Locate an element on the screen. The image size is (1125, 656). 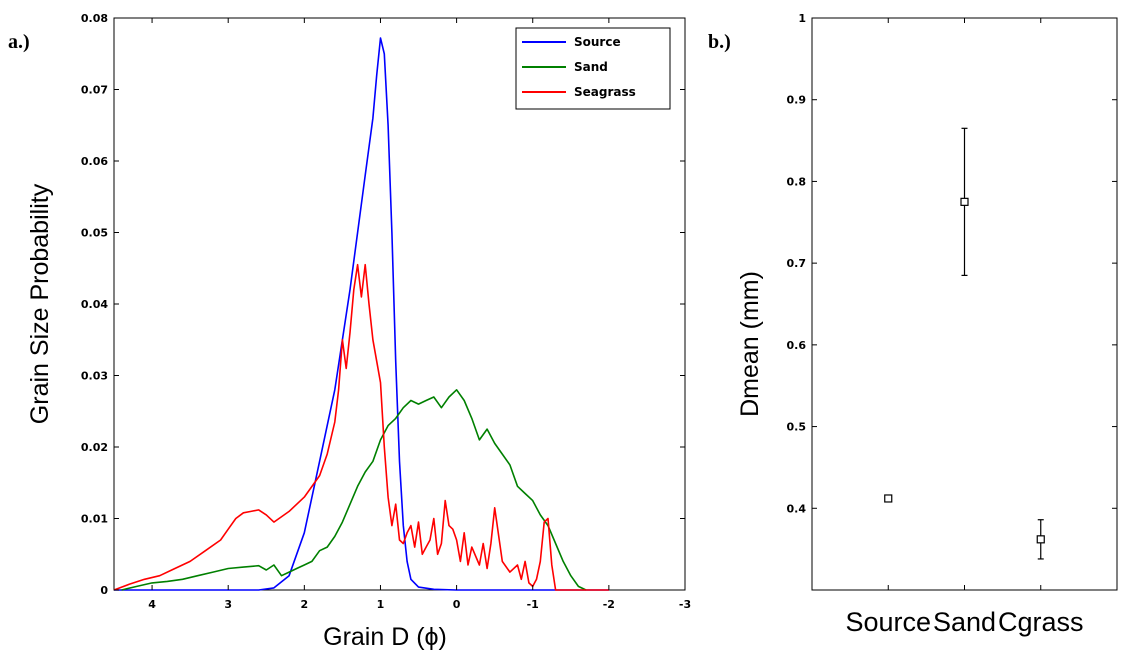
x-tick-label: -3 is located at coordinates (685, 604).